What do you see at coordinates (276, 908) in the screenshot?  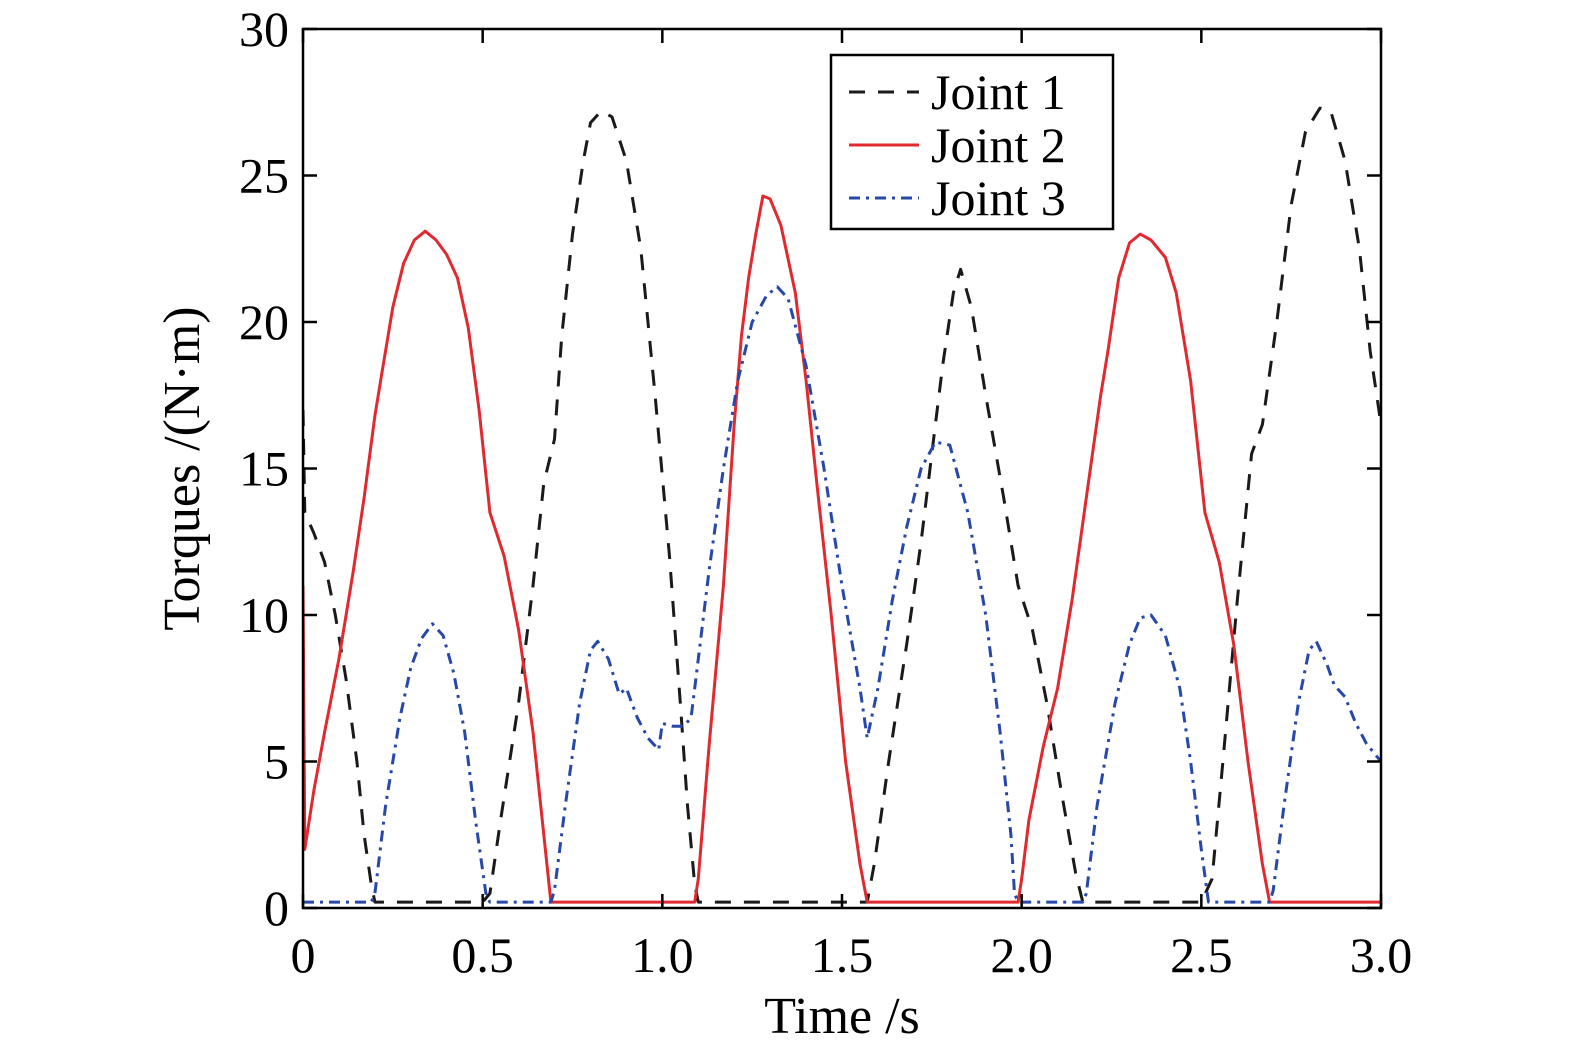 I see `y-tick-label: 0` at bounding box center [276, 908].